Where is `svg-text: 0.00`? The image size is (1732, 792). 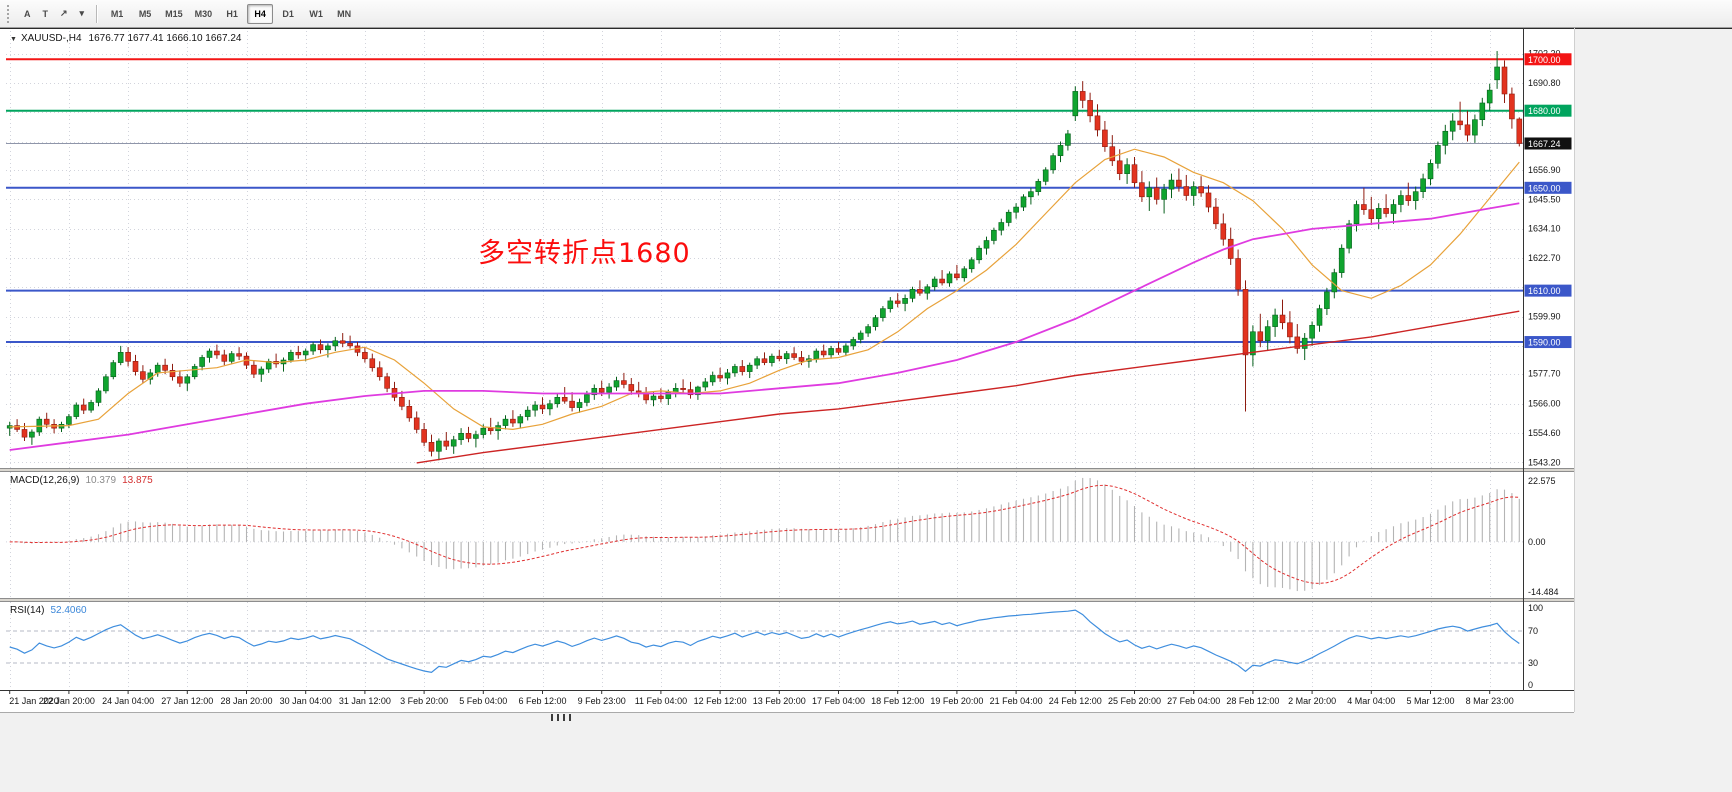 svg-text: 0.00 is located at coordinates (1537, 542).